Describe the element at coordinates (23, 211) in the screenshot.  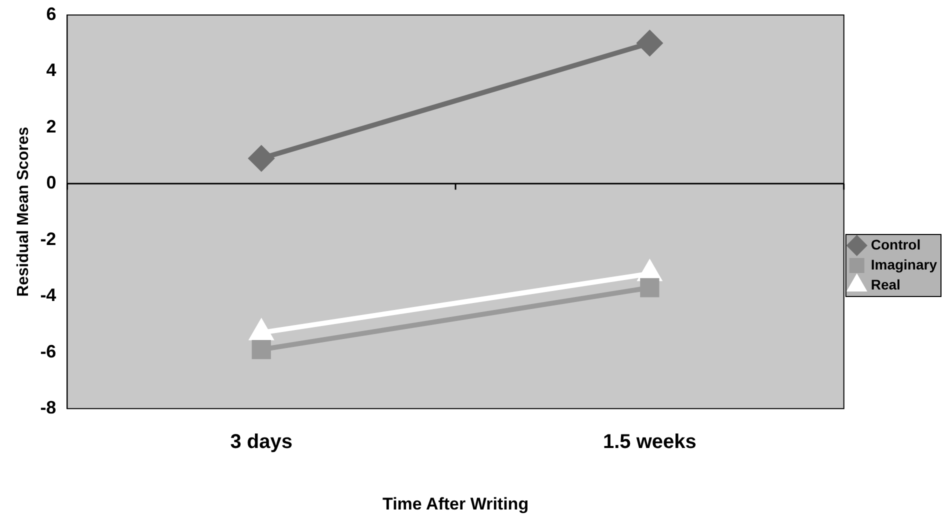
I see `y-axis-title: Residual Mean Scores` at that location.